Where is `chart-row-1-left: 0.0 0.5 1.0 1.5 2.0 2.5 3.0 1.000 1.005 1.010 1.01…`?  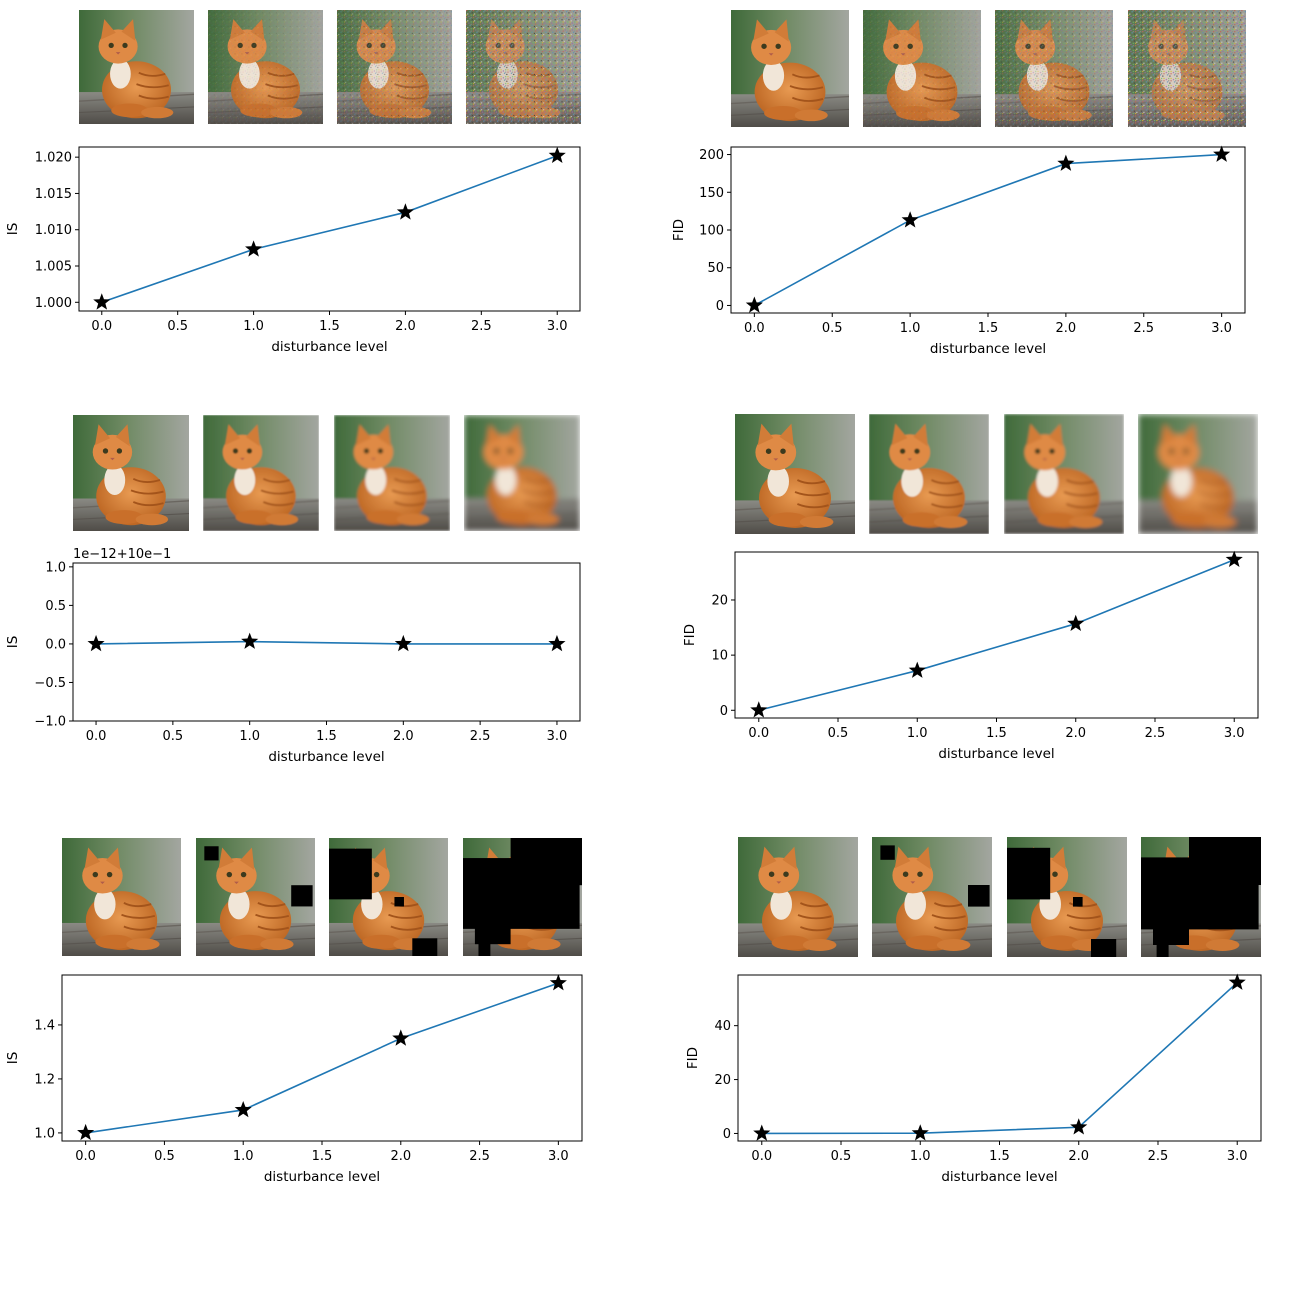
chart-row-1-left: 0.0 0.5 1.0 1.5 2.0 2.5 3.0 1.000 1.005 1.010 1.01… is located at coordinates (293, 250).